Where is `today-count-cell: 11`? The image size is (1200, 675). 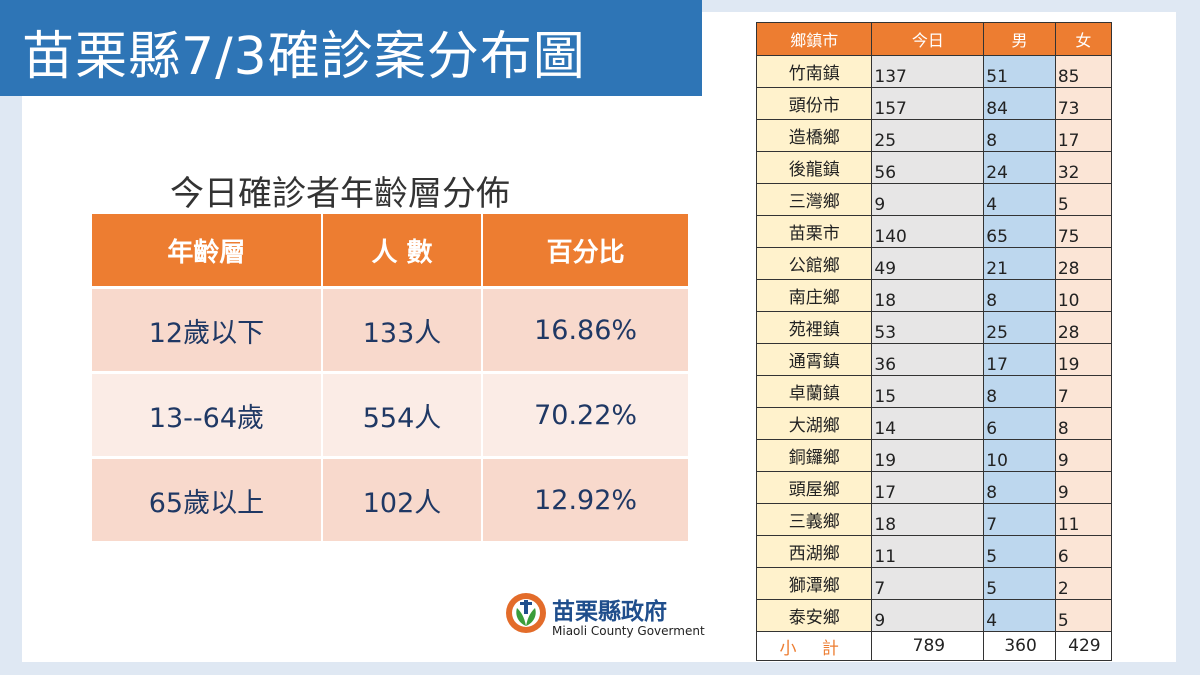 today-count-cell: 11 is located at coordinates (928, 551).